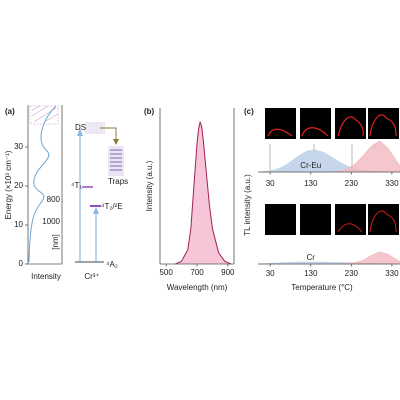 This screenshot has height=400, width=400. I want to click on excitation-curve, so click(42, 184).